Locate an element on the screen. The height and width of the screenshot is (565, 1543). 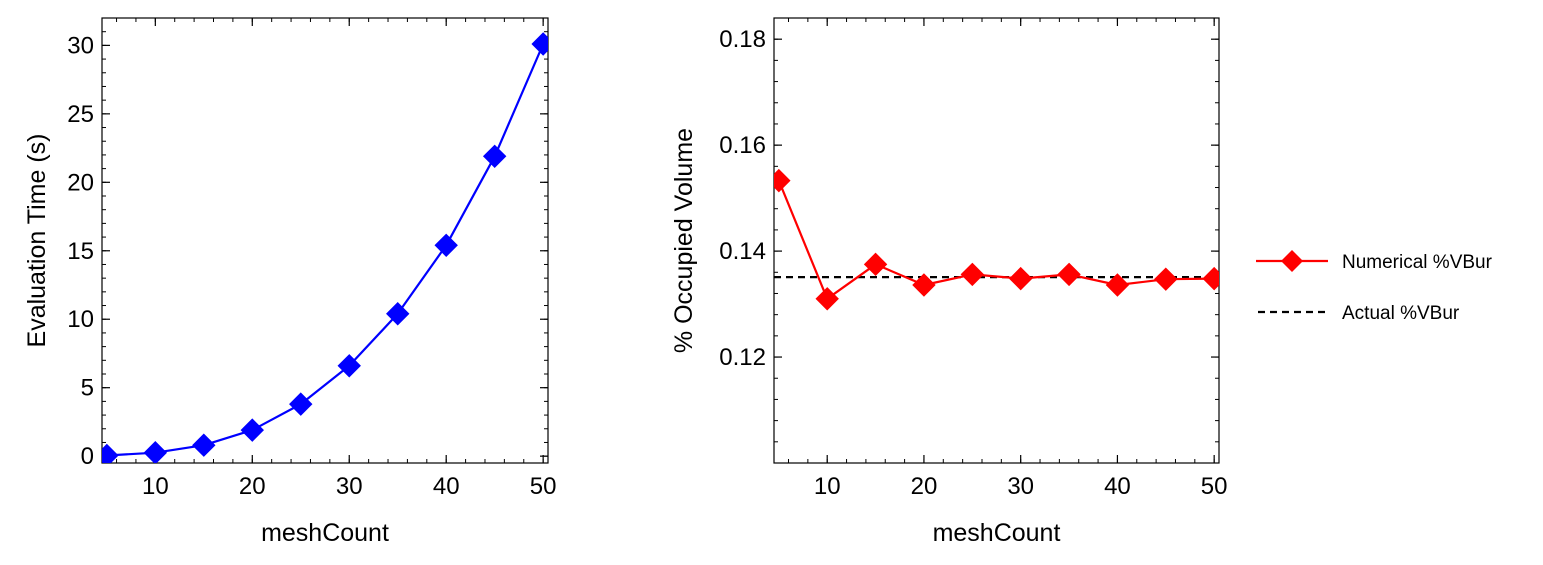
y-tick-label: 30 is located at coordinates (80, 45).